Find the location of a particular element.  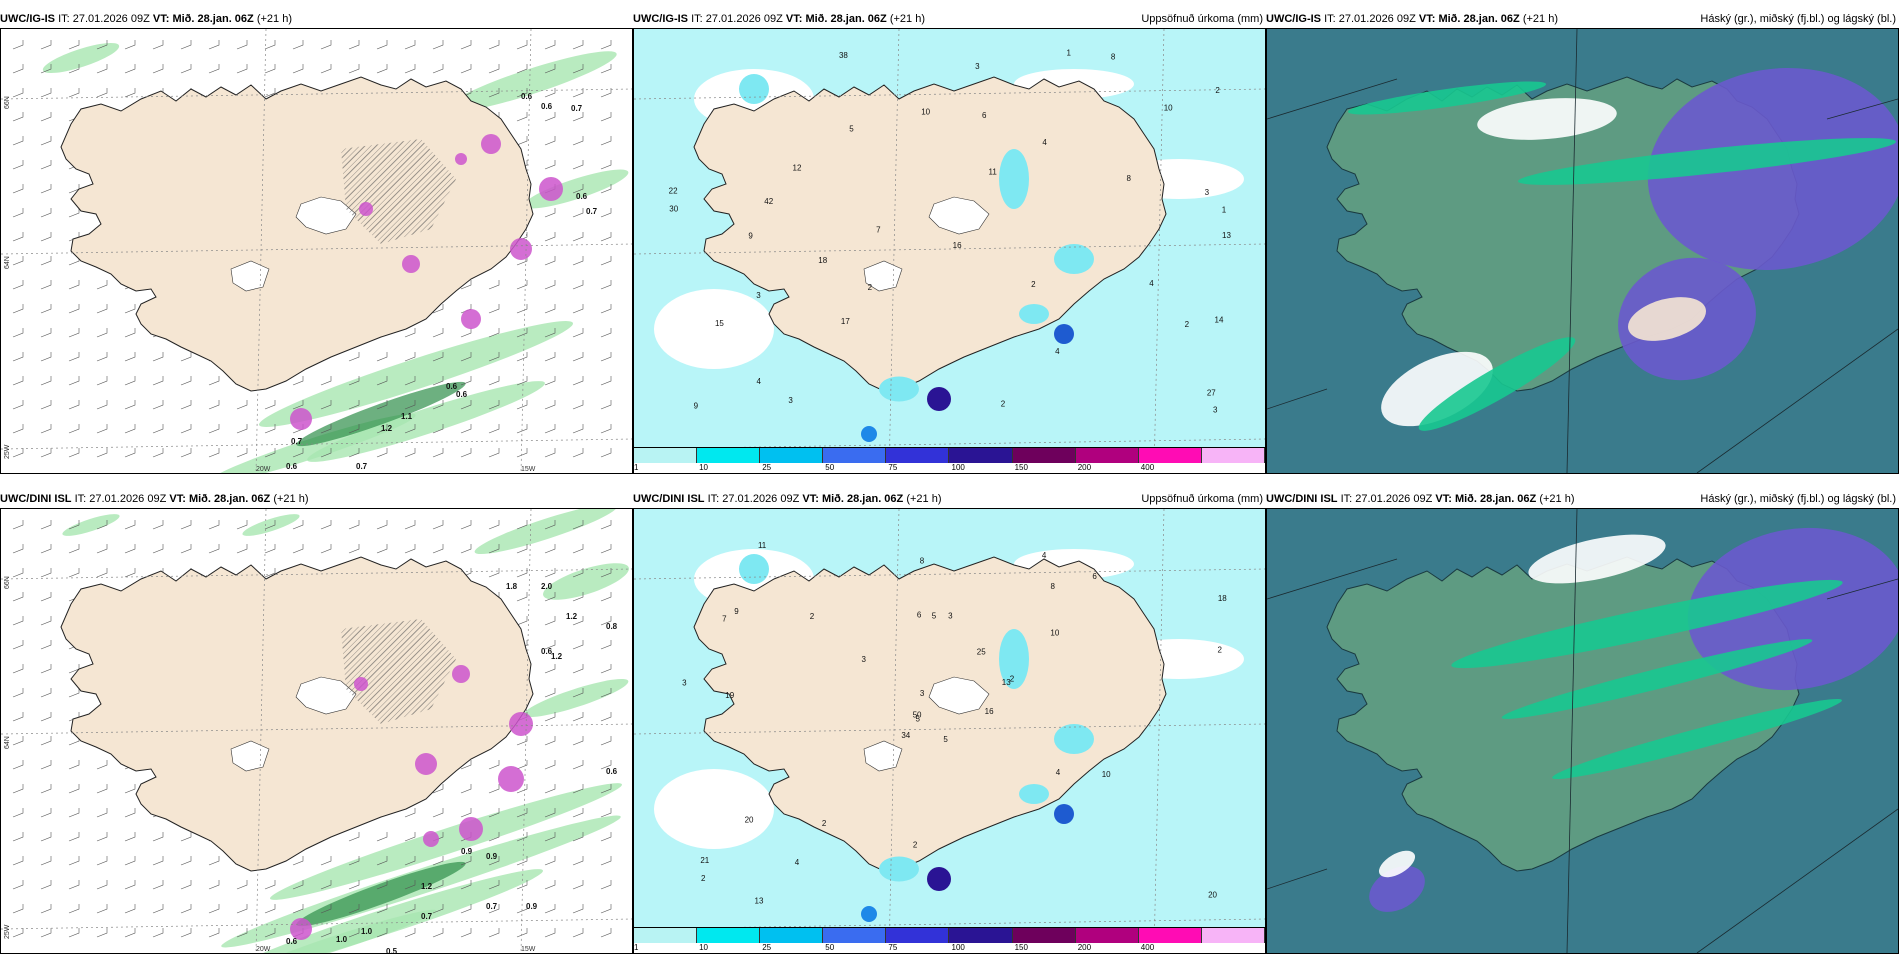

precip-value-label: 21 is located at coordinates (704, 860).